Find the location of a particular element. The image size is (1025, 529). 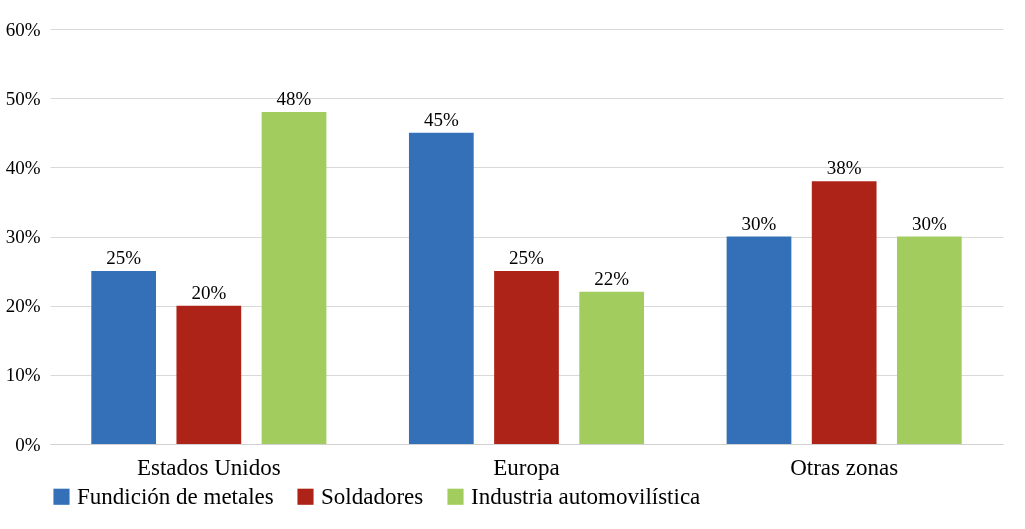

x-tick-label: Estados Unidos is located at coordinates (208, 467).